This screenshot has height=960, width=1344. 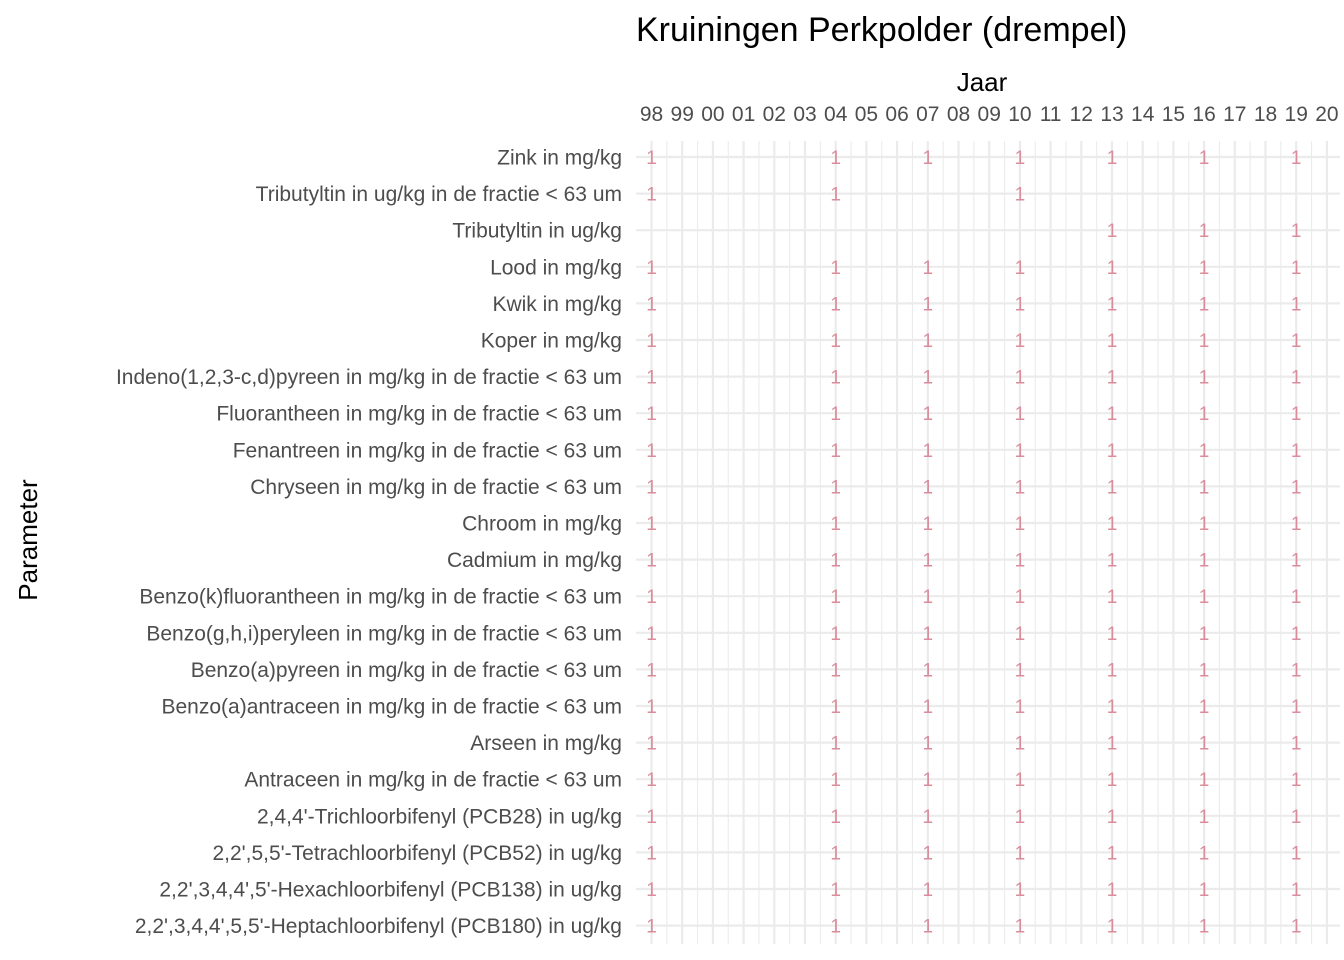 What do you see at coordinates (982, 82) in the screenshot?
I see `x-axis-title: Jaar` at bounding box center [982, 82].